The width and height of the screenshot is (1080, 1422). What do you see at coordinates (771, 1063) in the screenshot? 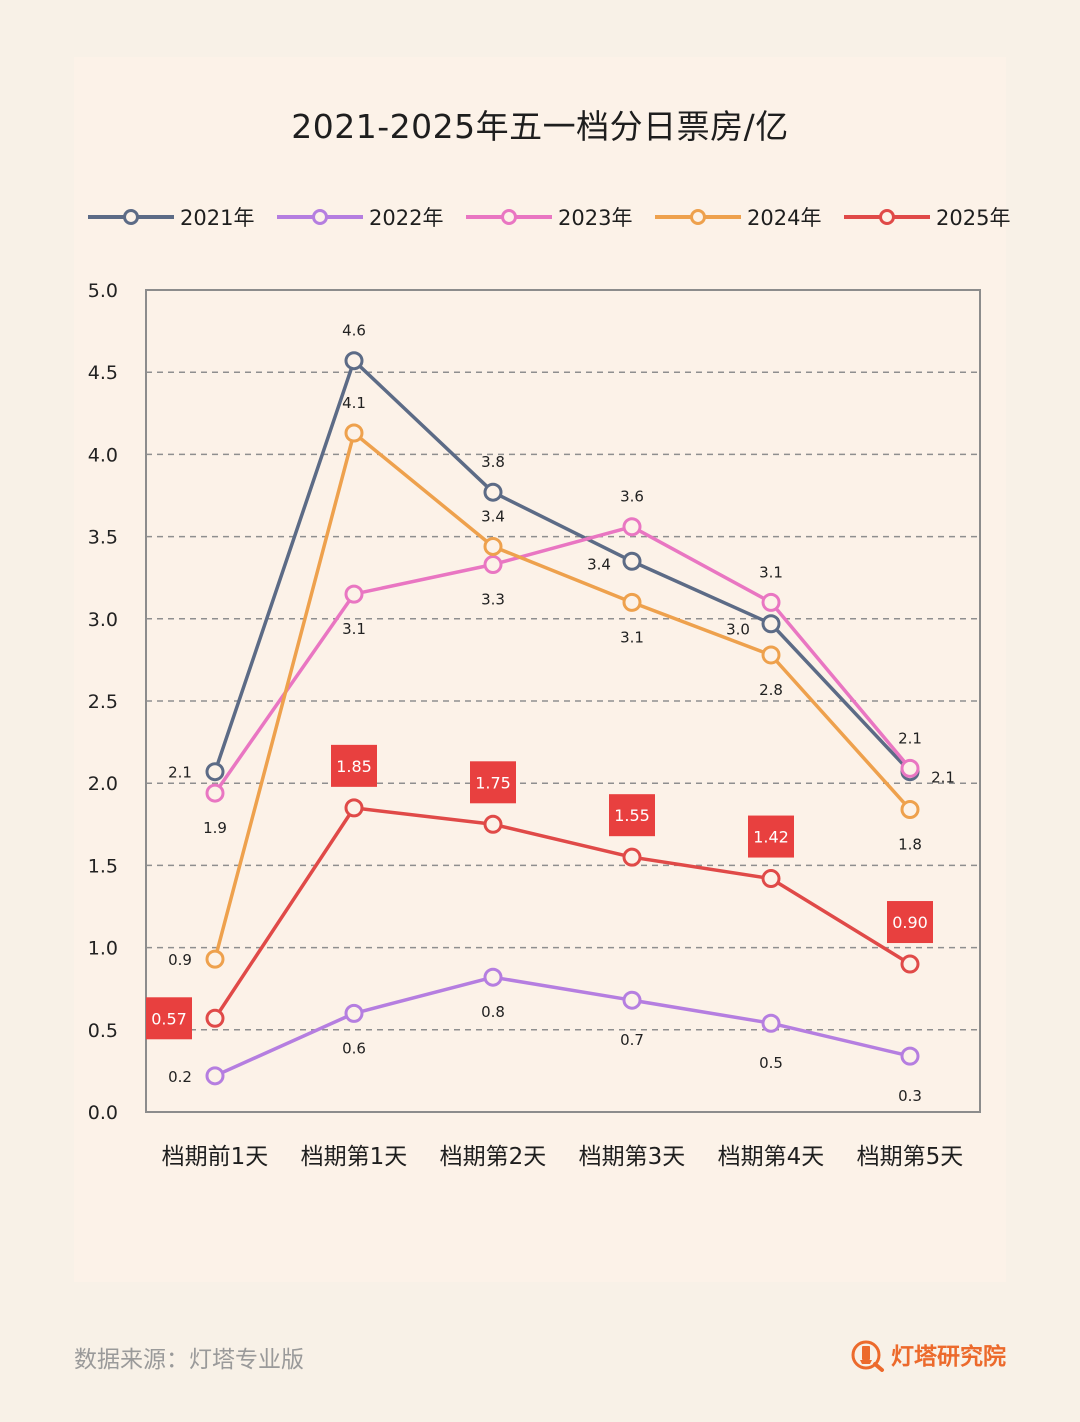
I see `data-label: 0.5` at bounding box center [771, 1063].